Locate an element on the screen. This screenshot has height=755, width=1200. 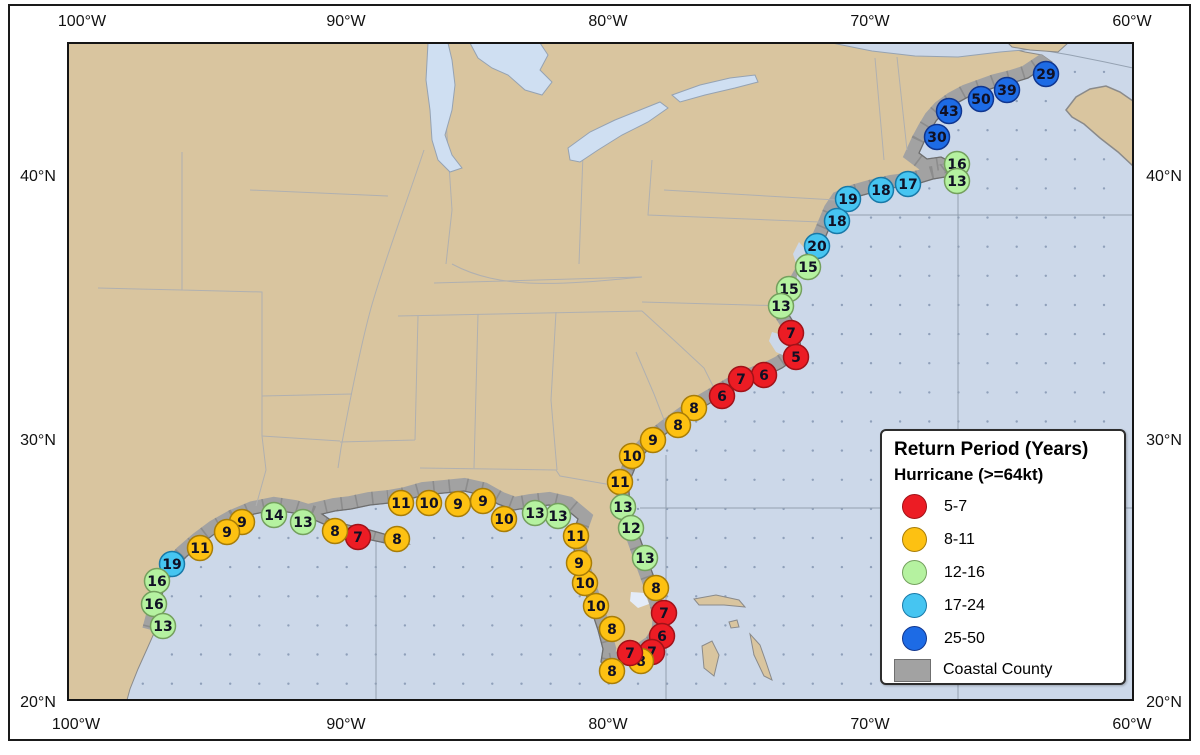
legend-title: Return Period (Years) is located at coordinates (991, 449).